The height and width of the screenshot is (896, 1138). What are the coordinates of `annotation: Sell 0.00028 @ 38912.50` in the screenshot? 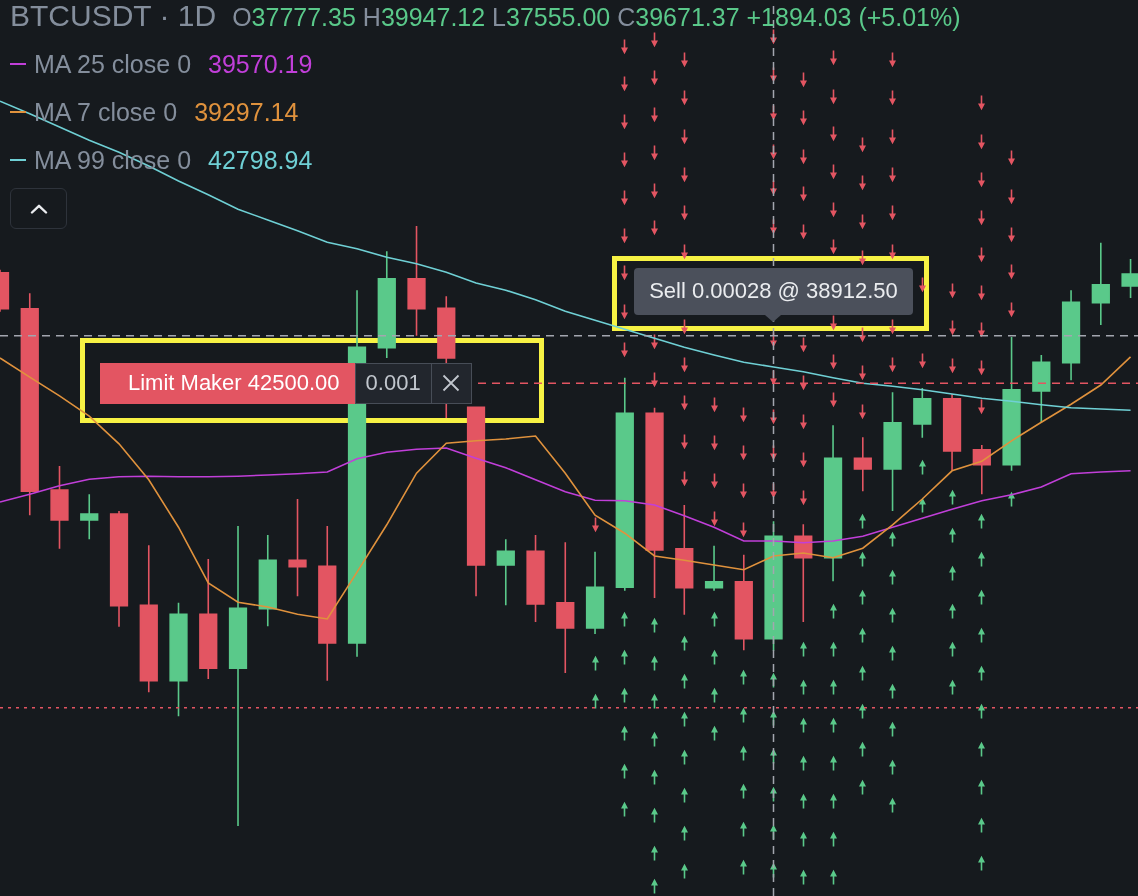 It's located at (773, 291).